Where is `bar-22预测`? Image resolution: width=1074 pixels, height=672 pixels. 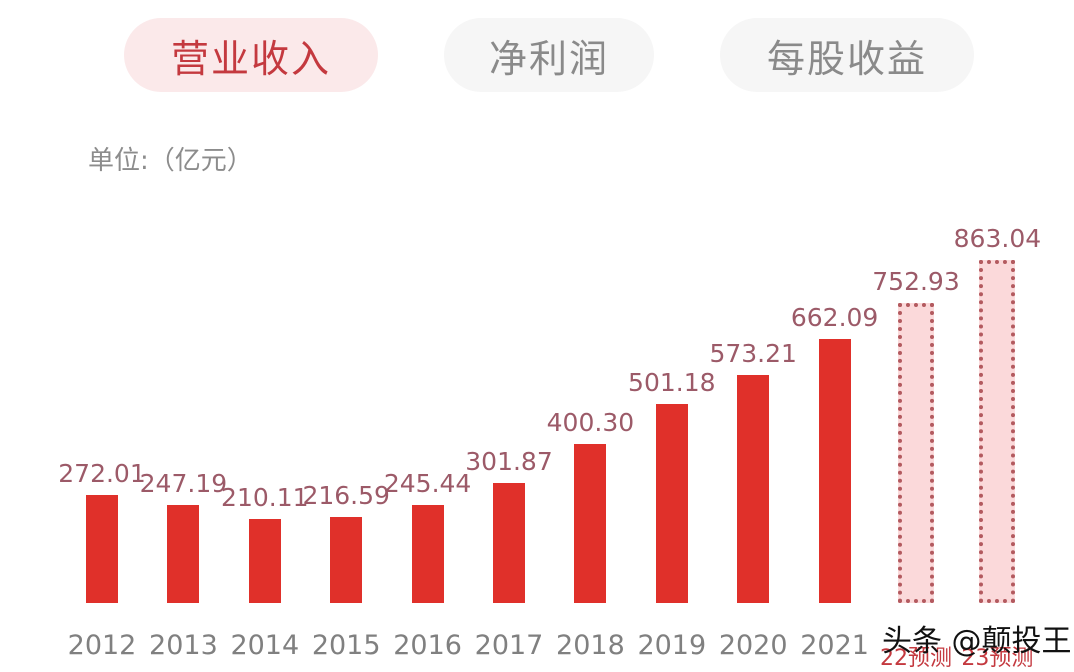 bar-22预测 is located at coordinates (916, 453).